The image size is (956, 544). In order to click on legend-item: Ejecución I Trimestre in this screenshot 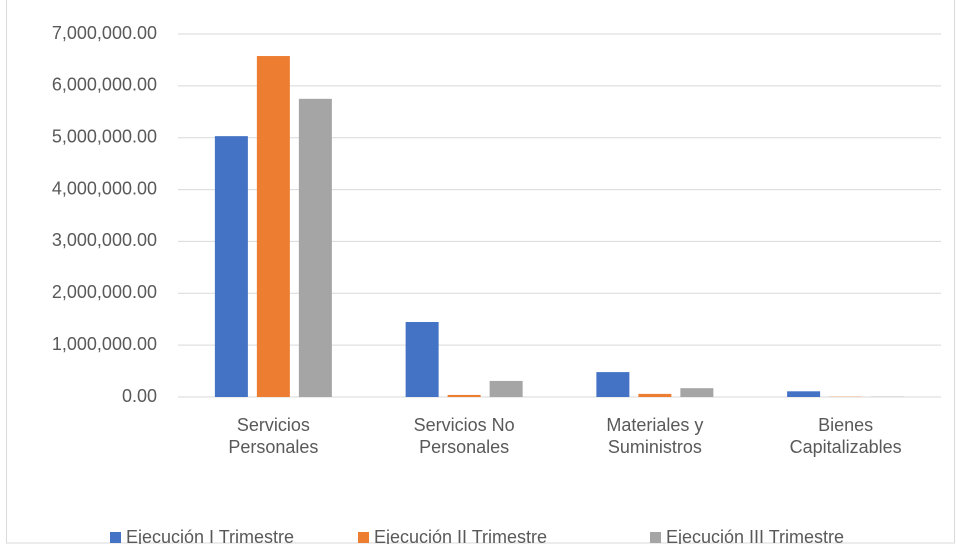, I will do `click(202, 535)`.